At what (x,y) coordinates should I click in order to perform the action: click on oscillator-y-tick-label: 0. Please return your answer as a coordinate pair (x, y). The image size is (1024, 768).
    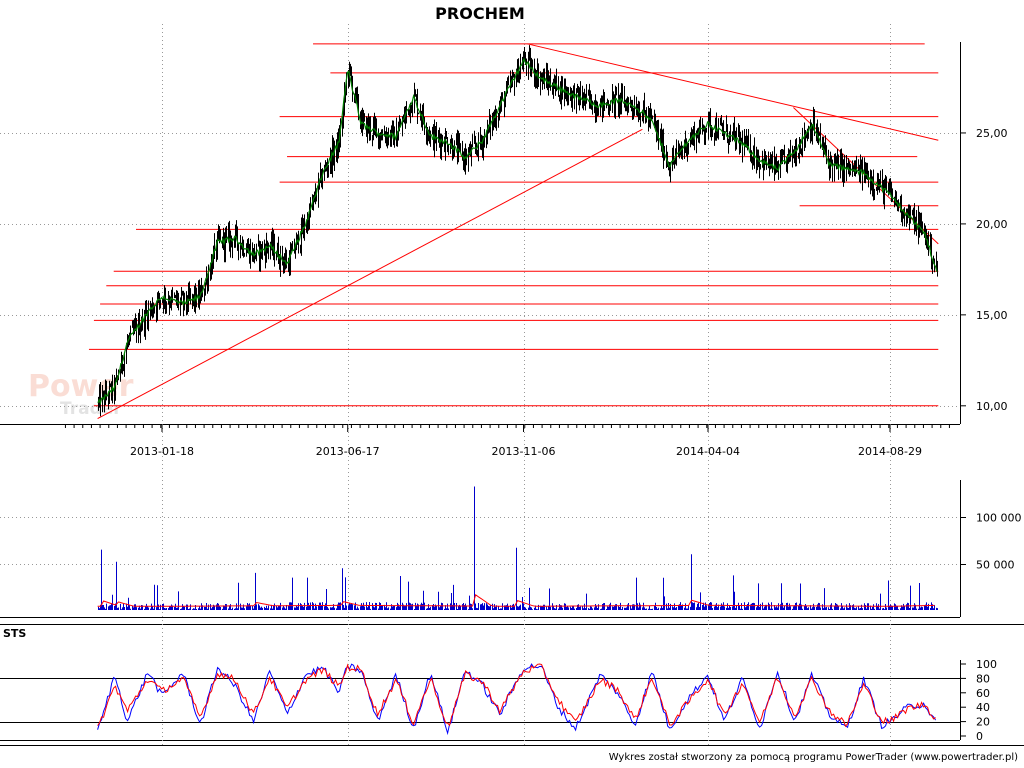
    Looking at the image, I should click on (979, 736).